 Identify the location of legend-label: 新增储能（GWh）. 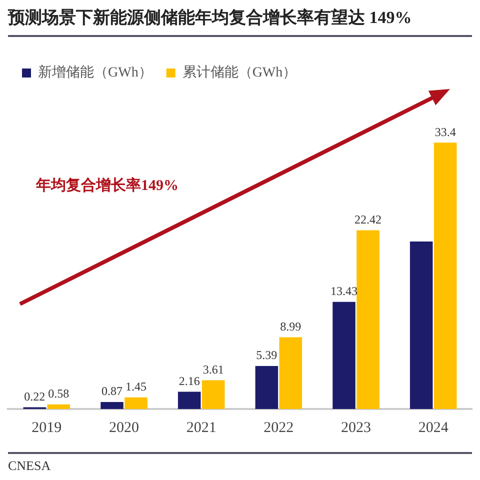
(95, 72).